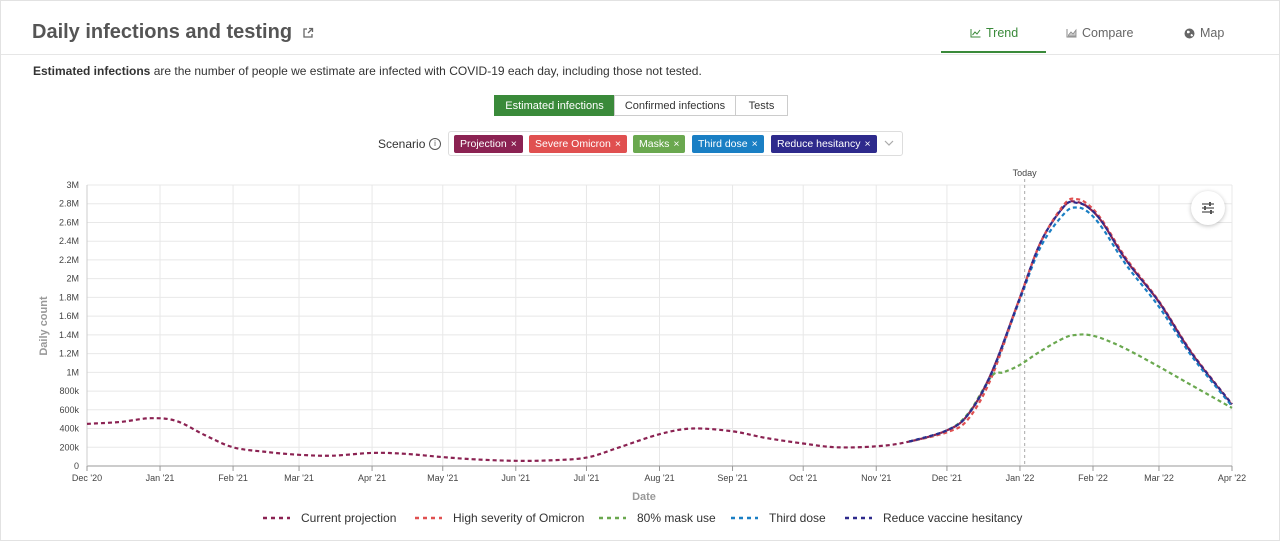 This screenshot has width=1280, height=541. Describe the element at coordinates (732, 478) in the screenshot. I see `x-tick-label: Sep '21` at that location.